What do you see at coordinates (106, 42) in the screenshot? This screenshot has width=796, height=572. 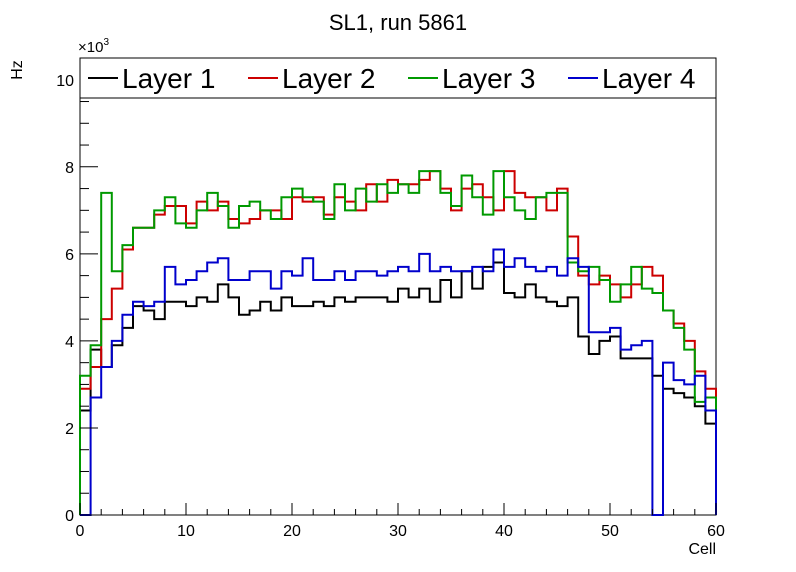 I see `y-multiplier-exponent: 3` at bounding box center [106, 42].